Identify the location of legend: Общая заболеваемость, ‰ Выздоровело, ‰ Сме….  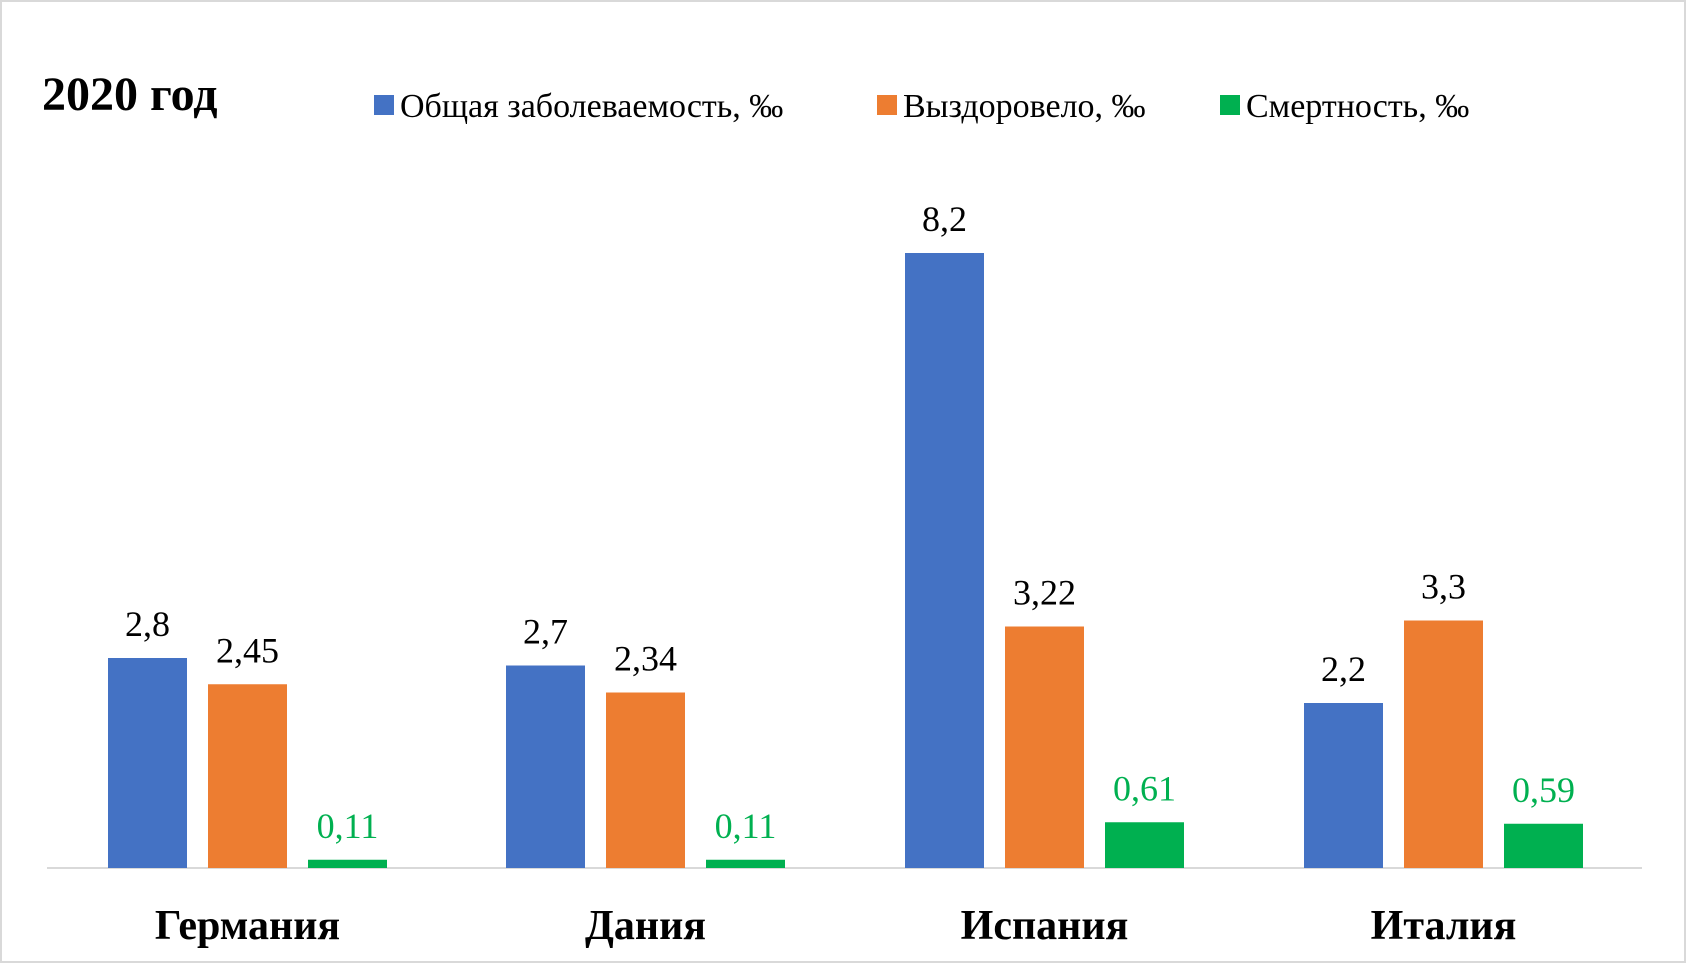
(921, 106).